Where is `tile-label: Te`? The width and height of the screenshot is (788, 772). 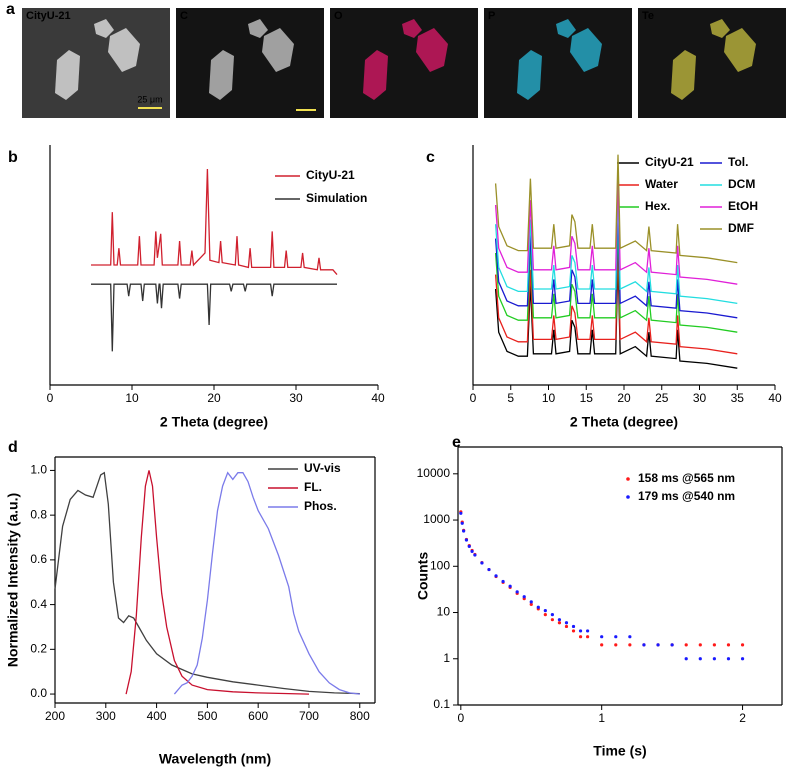
tile-label: Te is located at coordinates (648, 16).